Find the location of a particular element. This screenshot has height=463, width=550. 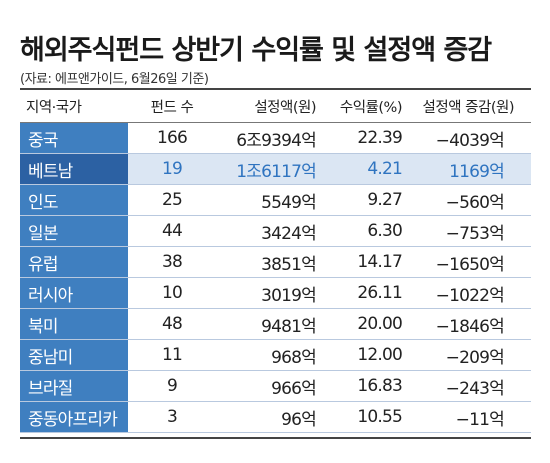

region-cell: 북미 is located at coordinates (74, 324).